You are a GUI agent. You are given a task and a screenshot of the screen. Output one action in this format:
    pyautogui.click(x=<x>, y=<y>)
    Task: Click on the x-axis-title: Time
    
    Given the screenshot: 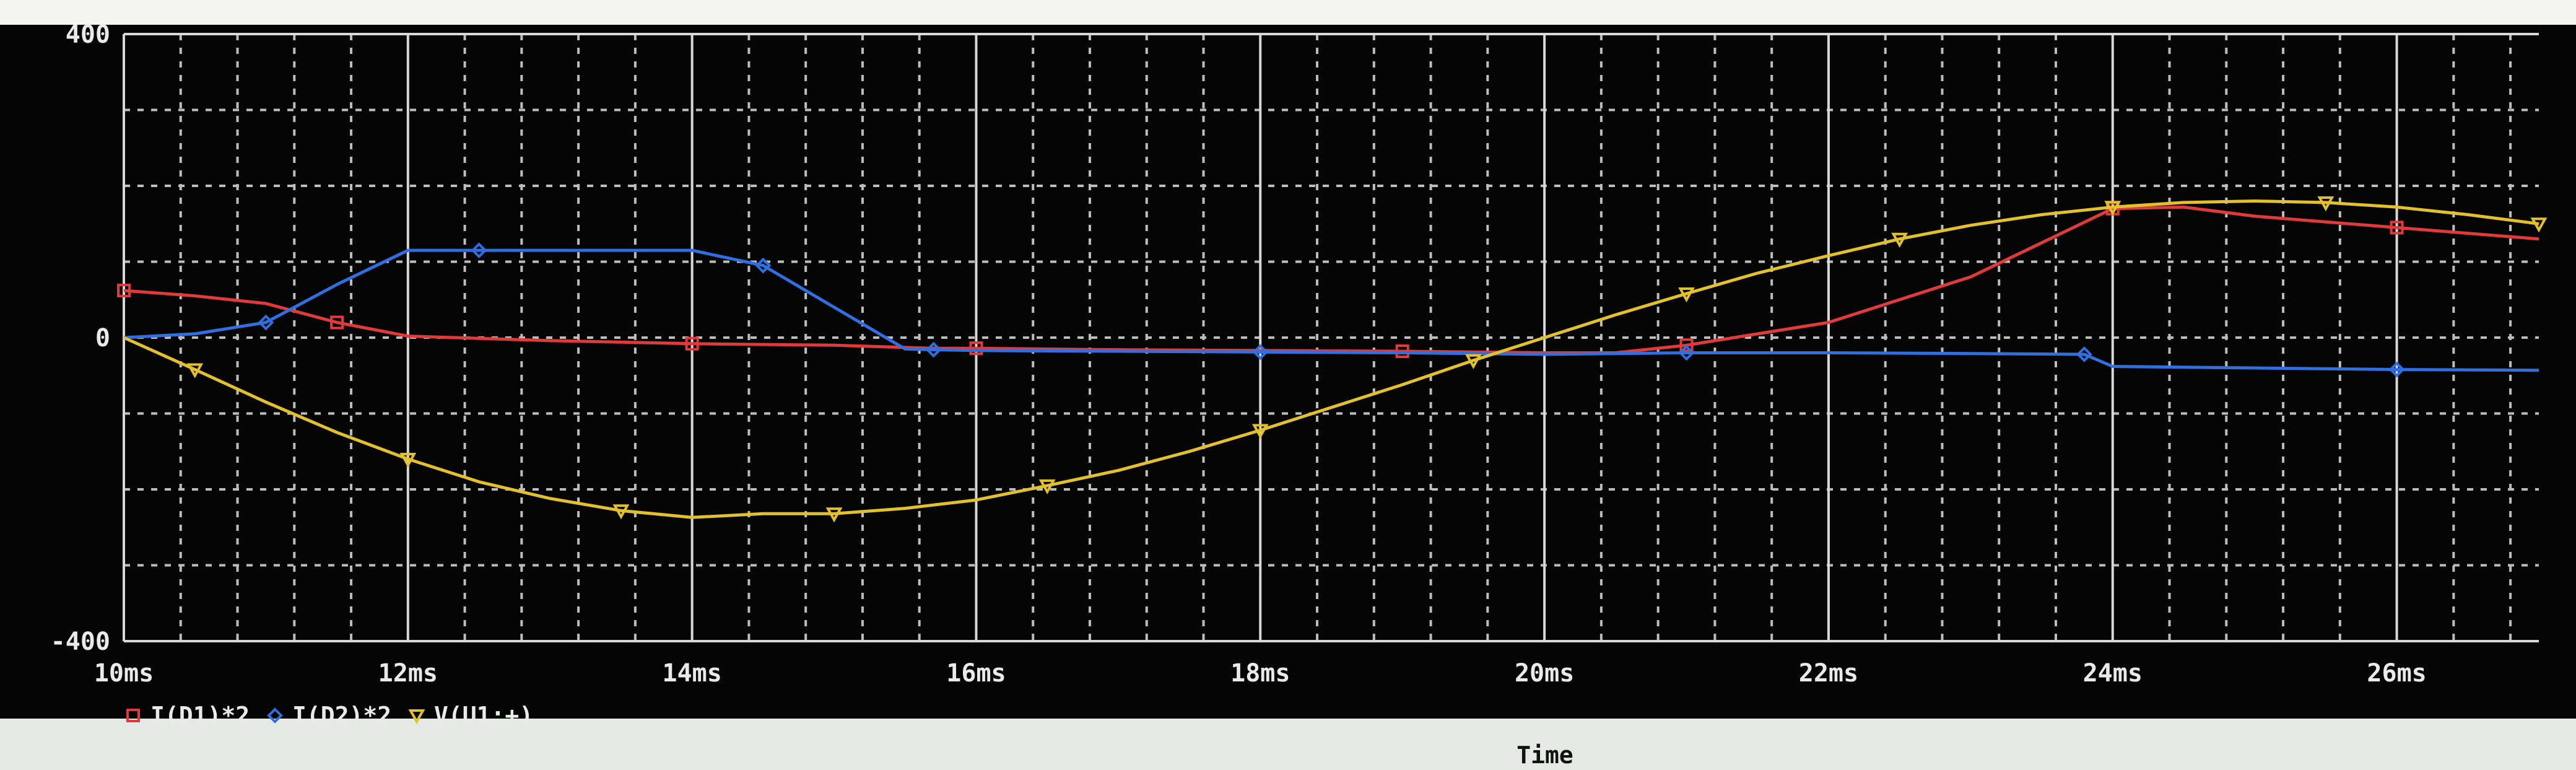 What is the action you would take?
    pyautogui.click(x=1544, y=755)
    